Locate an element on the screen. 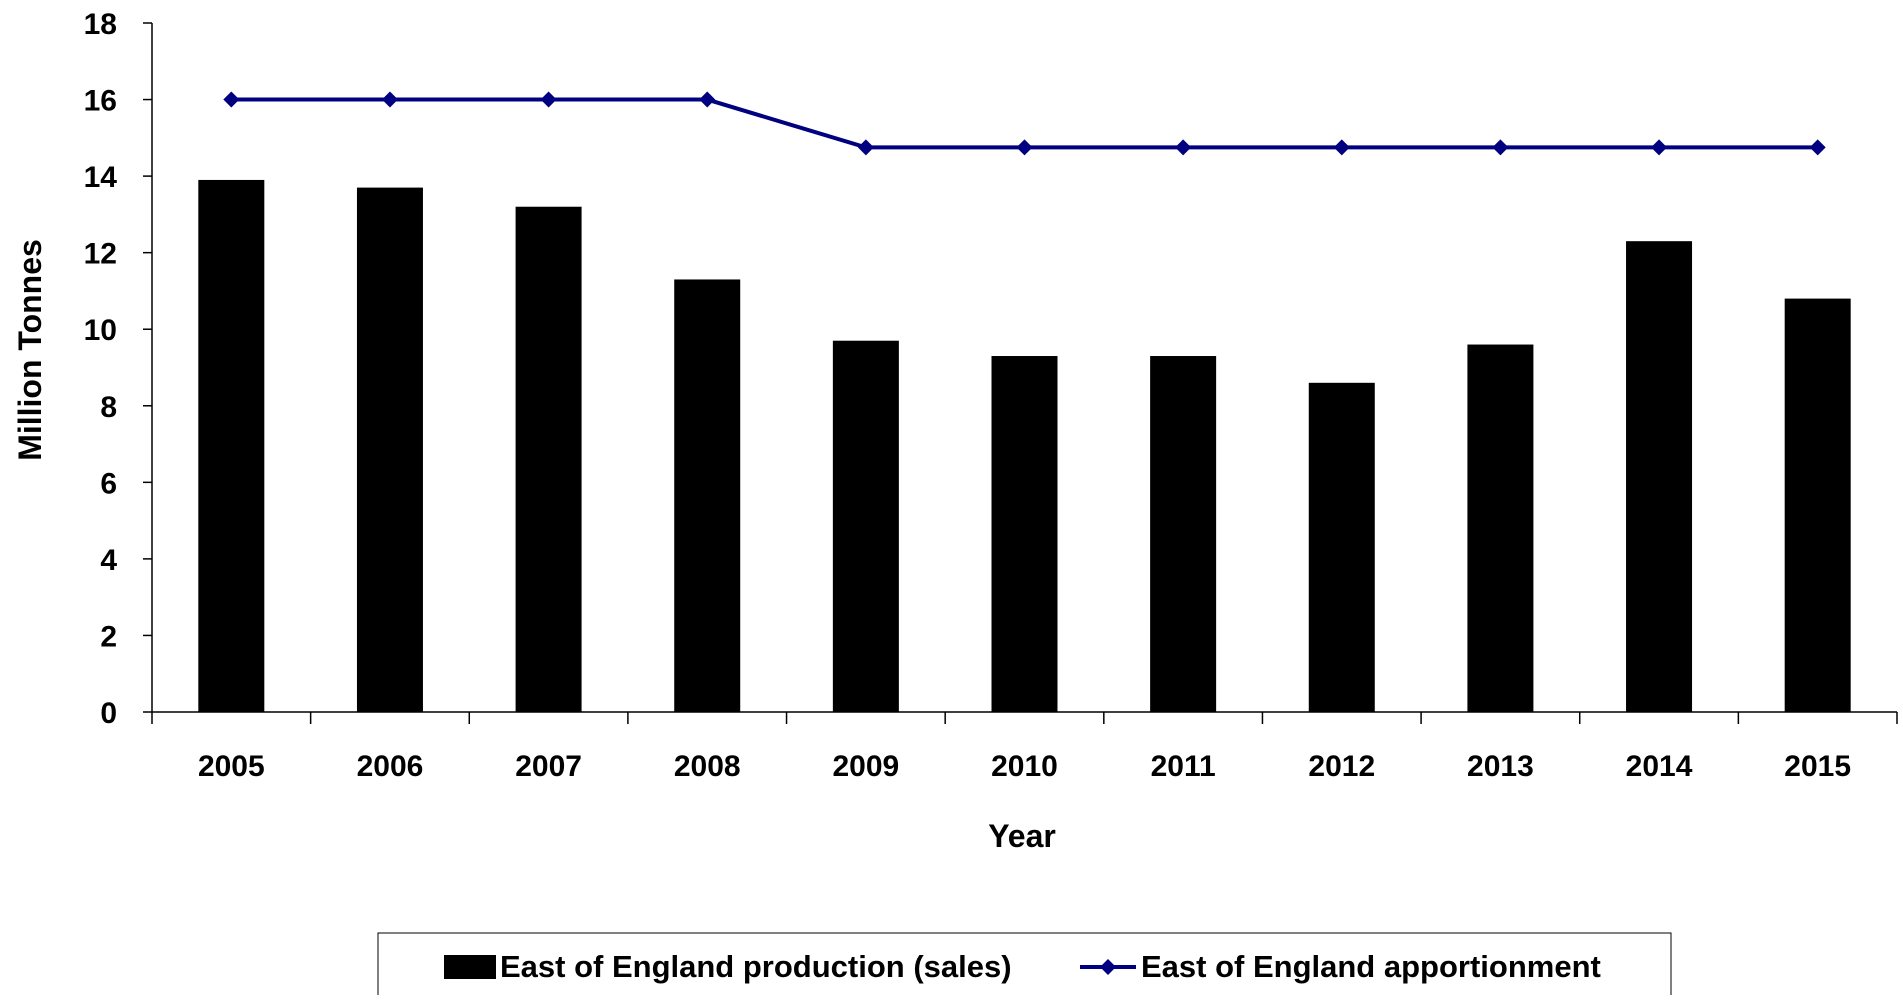 The height and width of the screenshot is (1000, 1903). bar-2014 is located at coordinates (1659, 476).